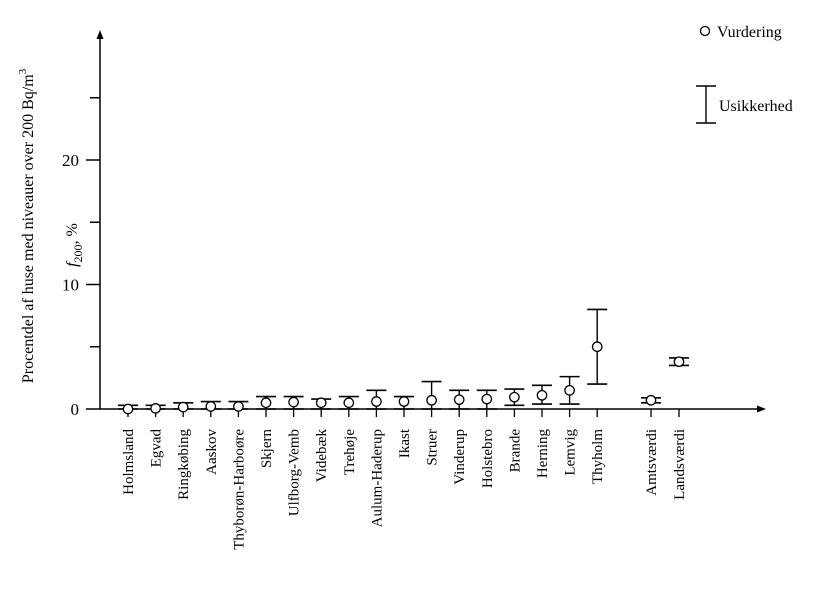  What do you see at coordinates (488, 458) in the screenshot?
I see `category-label: Holstebro` at bounding box center [488, 458].